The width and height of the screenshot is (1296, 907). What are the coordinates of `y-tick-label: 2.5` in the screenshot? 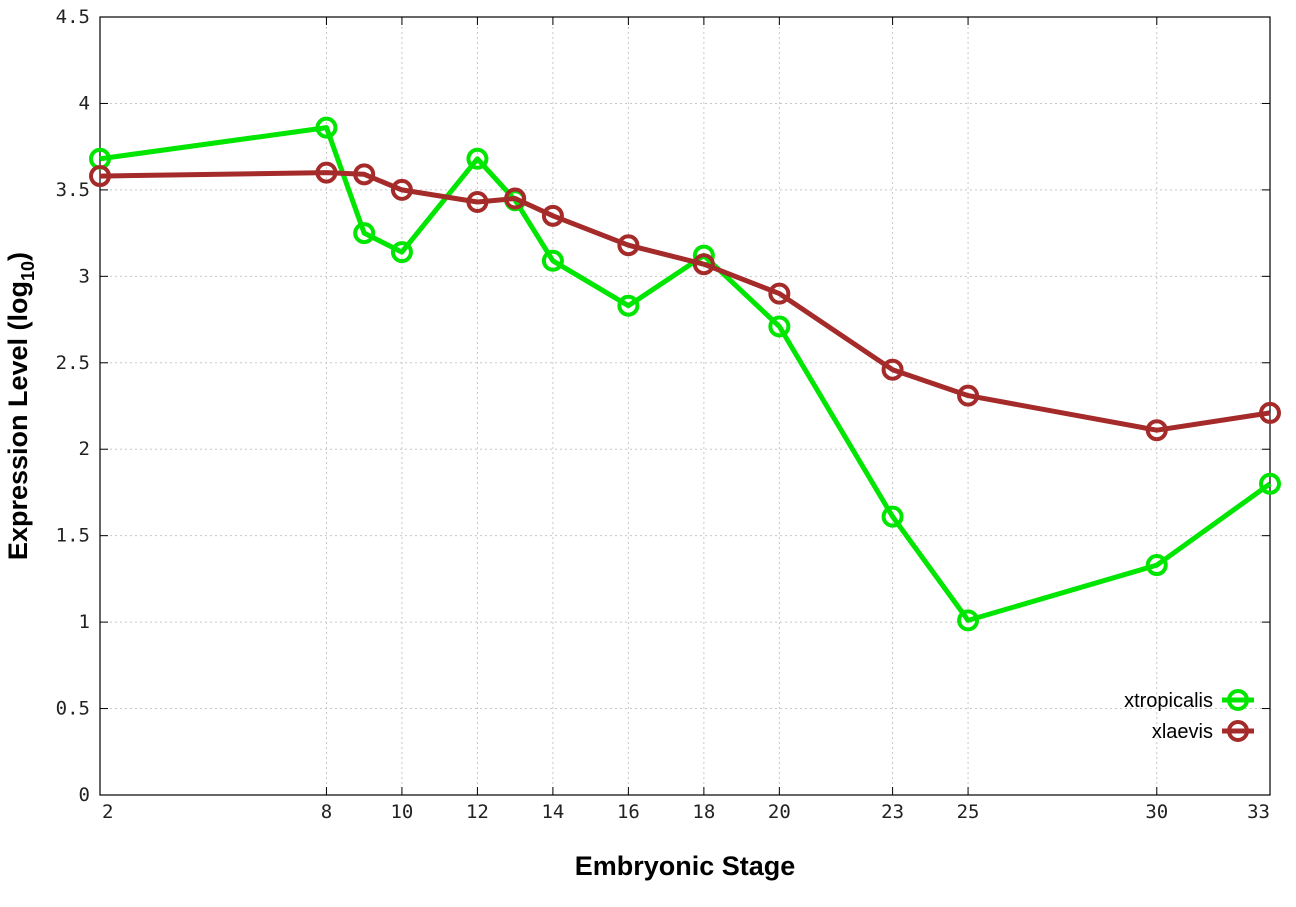 It's located at (73, 363).